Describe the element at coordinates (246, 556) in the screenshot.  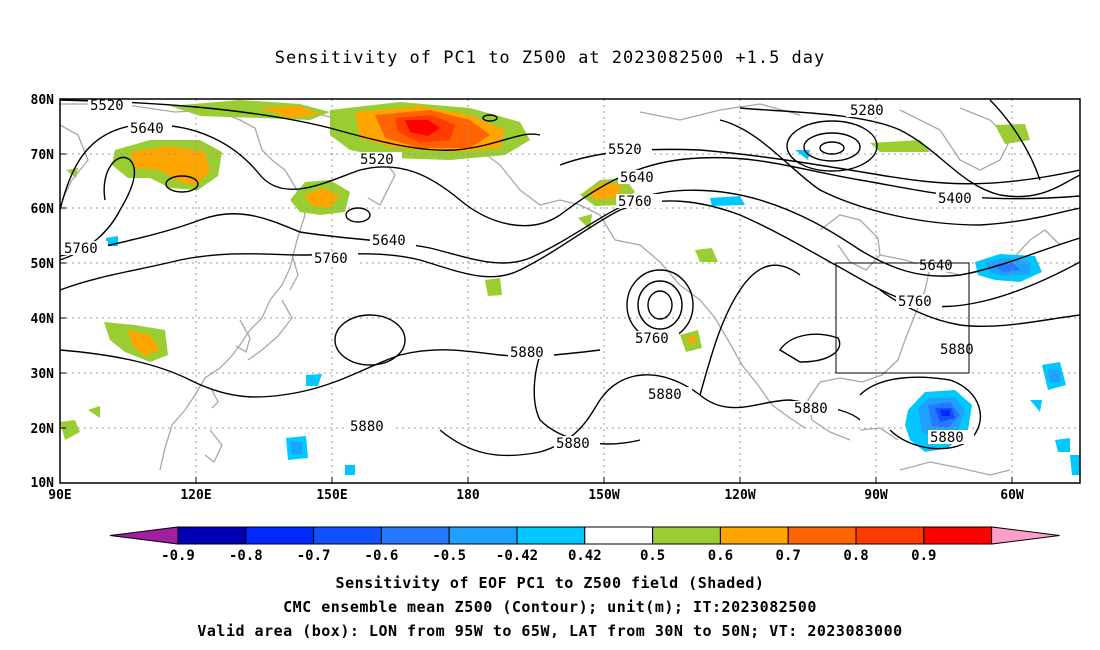
I see `colorbar-tick-label: -0.8` at that location.